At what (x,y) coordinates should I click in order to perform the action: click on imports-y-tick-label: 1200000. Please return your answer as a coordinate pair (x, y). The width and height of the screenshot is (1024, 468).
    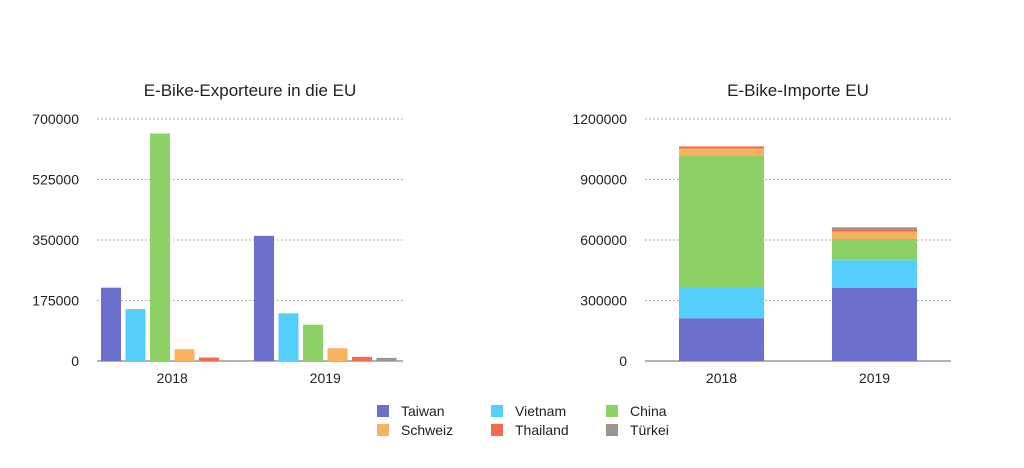
    Looking at the image, I should click on (599, 119).